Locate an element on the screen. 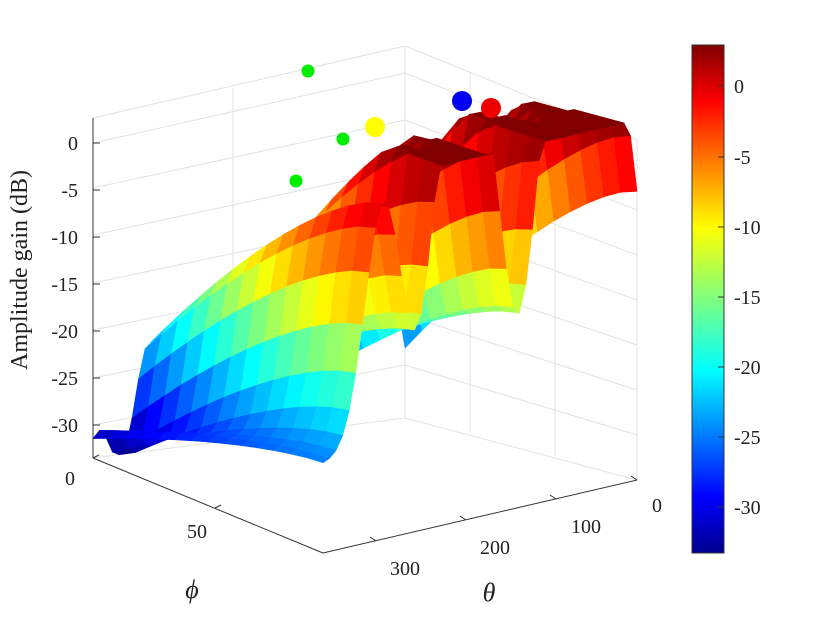 The height and width of the screenshot is (623, 830). z-tick-label: 0 is located at coordinates (73, 144).